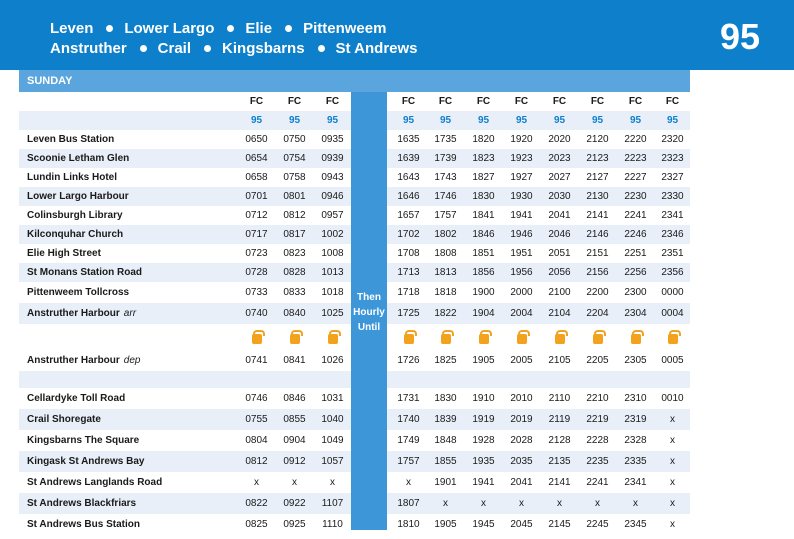 Image resolution: width=794 pixels, height=539 pixels. I want to click on time-cell: 0740, so click(256, 313).